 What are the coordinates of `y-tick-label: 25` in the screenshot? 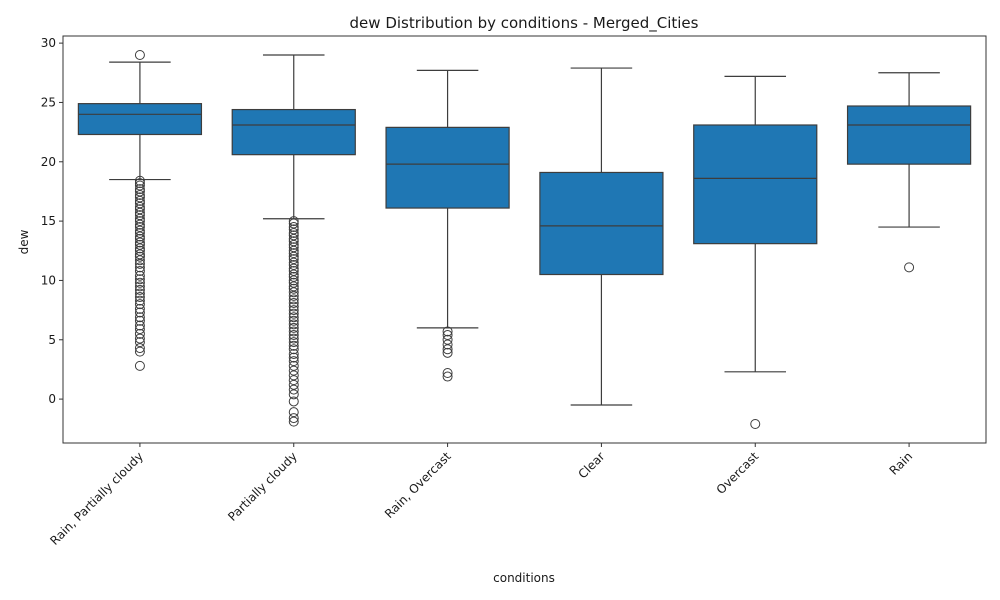 It's located at (48, 102).